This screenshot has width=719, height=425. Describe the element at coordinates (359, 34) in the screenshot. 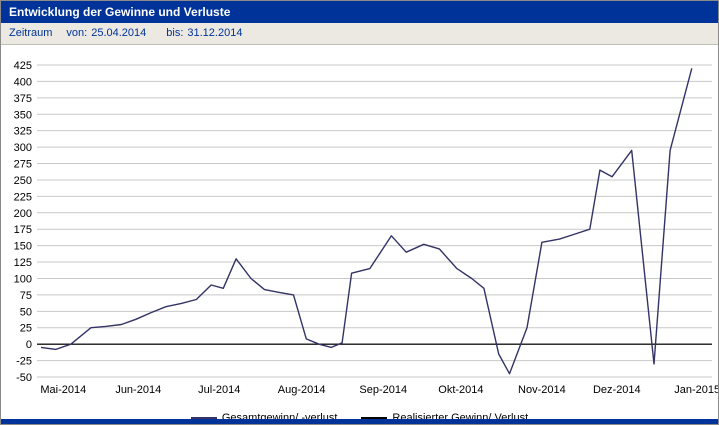

I see `period-bar: Zeitraum von: 25.04.2014 bis: 31.12.2014` at that location.